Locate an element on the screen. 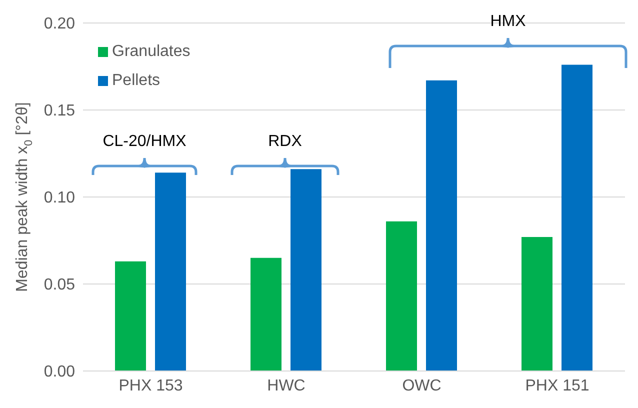  legend-label: Granulates is located at coordinates (151, 51).